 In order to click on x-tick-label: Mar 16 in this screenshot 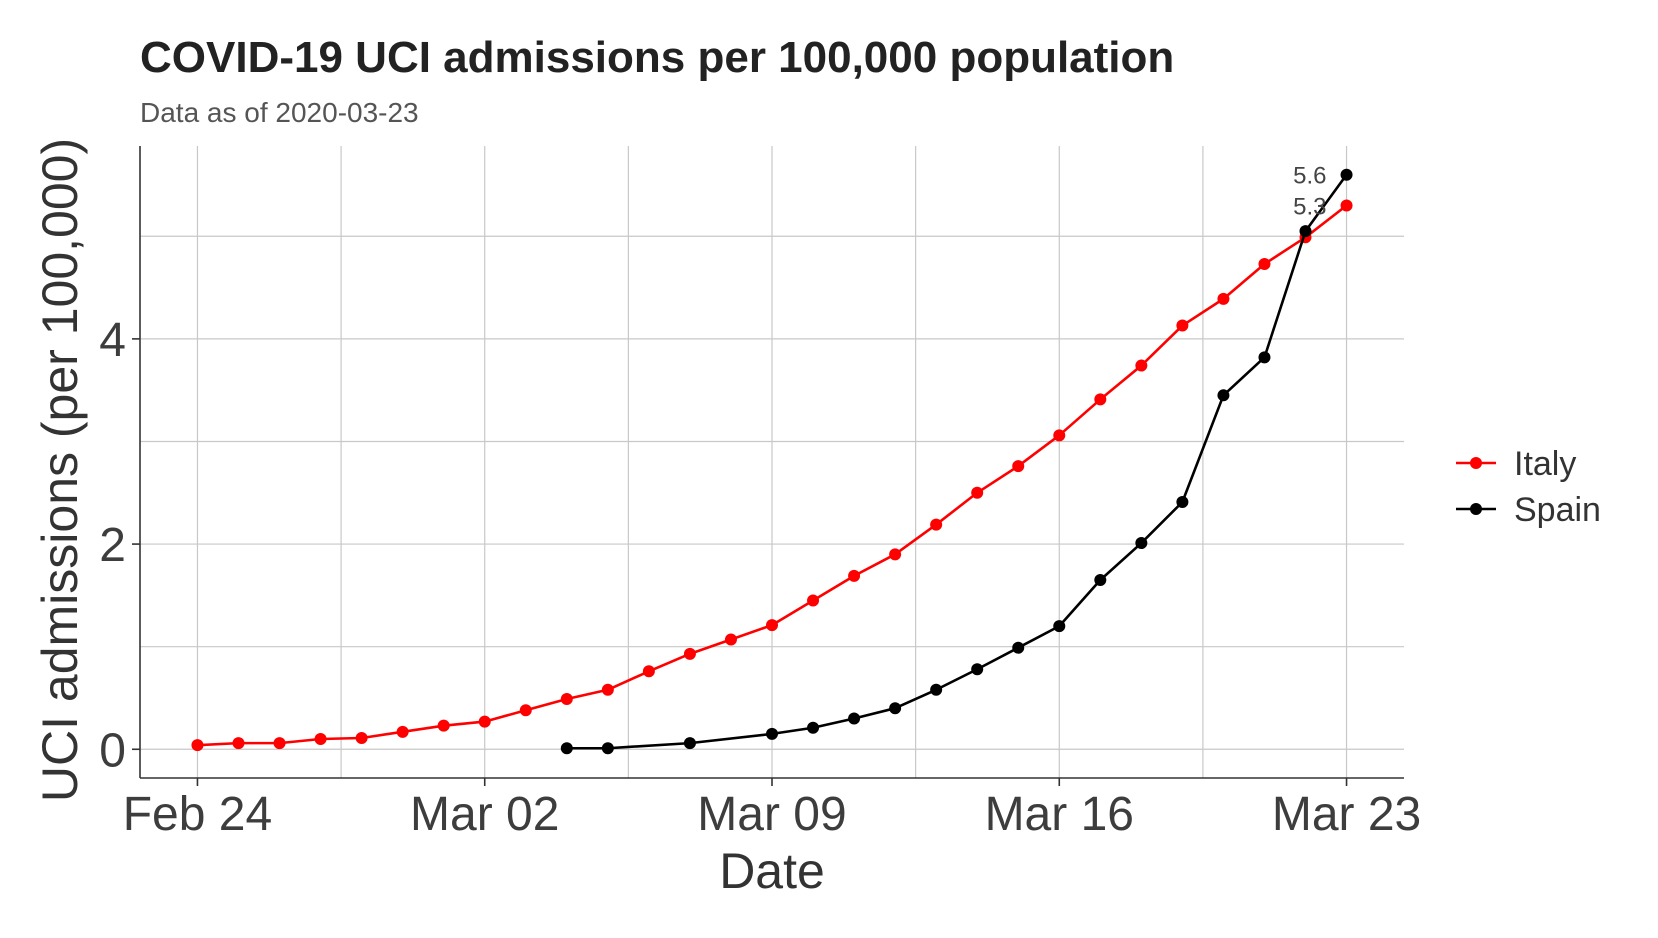, I will do `click(1059, 814)`.